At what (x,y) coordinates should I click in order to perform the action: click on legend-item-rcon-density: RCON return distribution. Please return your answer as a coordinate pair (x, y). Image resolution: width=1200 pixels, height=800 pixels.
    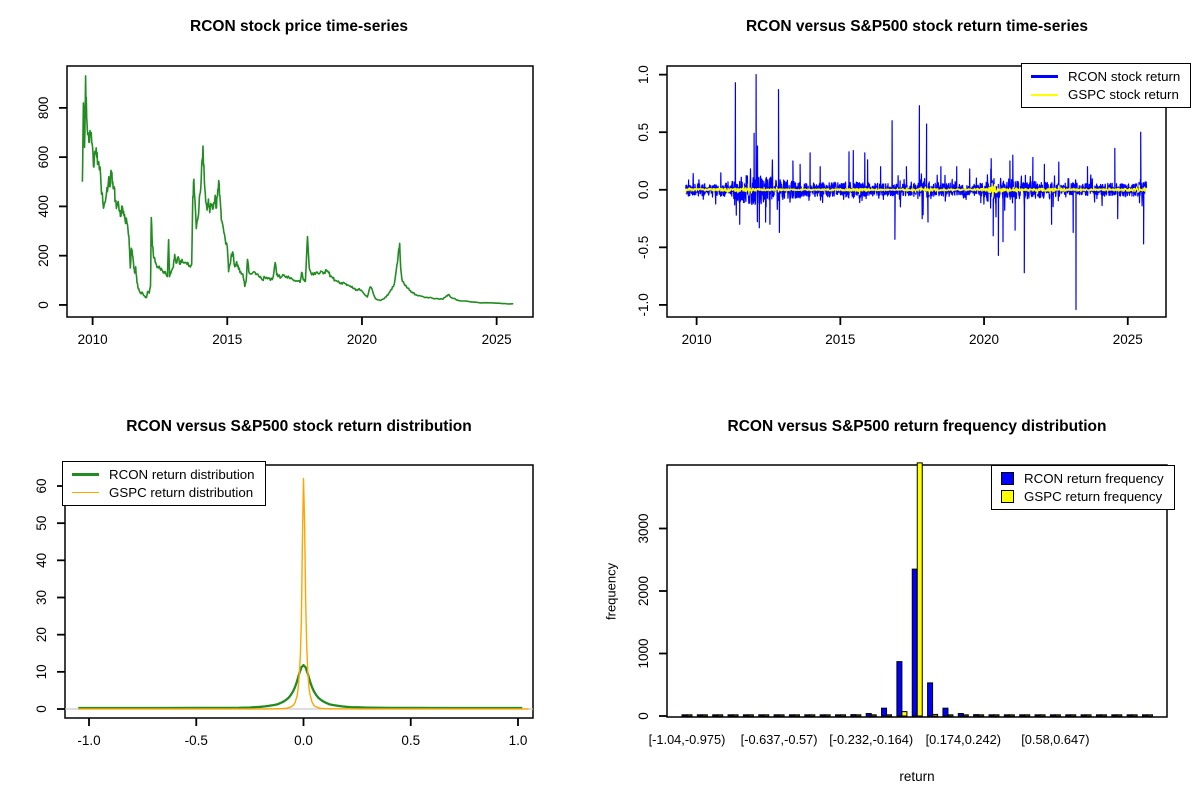
    Looking at the image, I should click on (163, 474).